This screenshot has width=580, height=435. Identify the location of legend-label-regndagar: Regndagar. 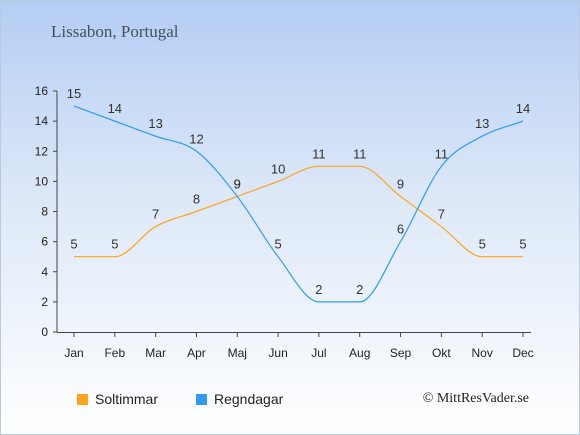
(249, 399).